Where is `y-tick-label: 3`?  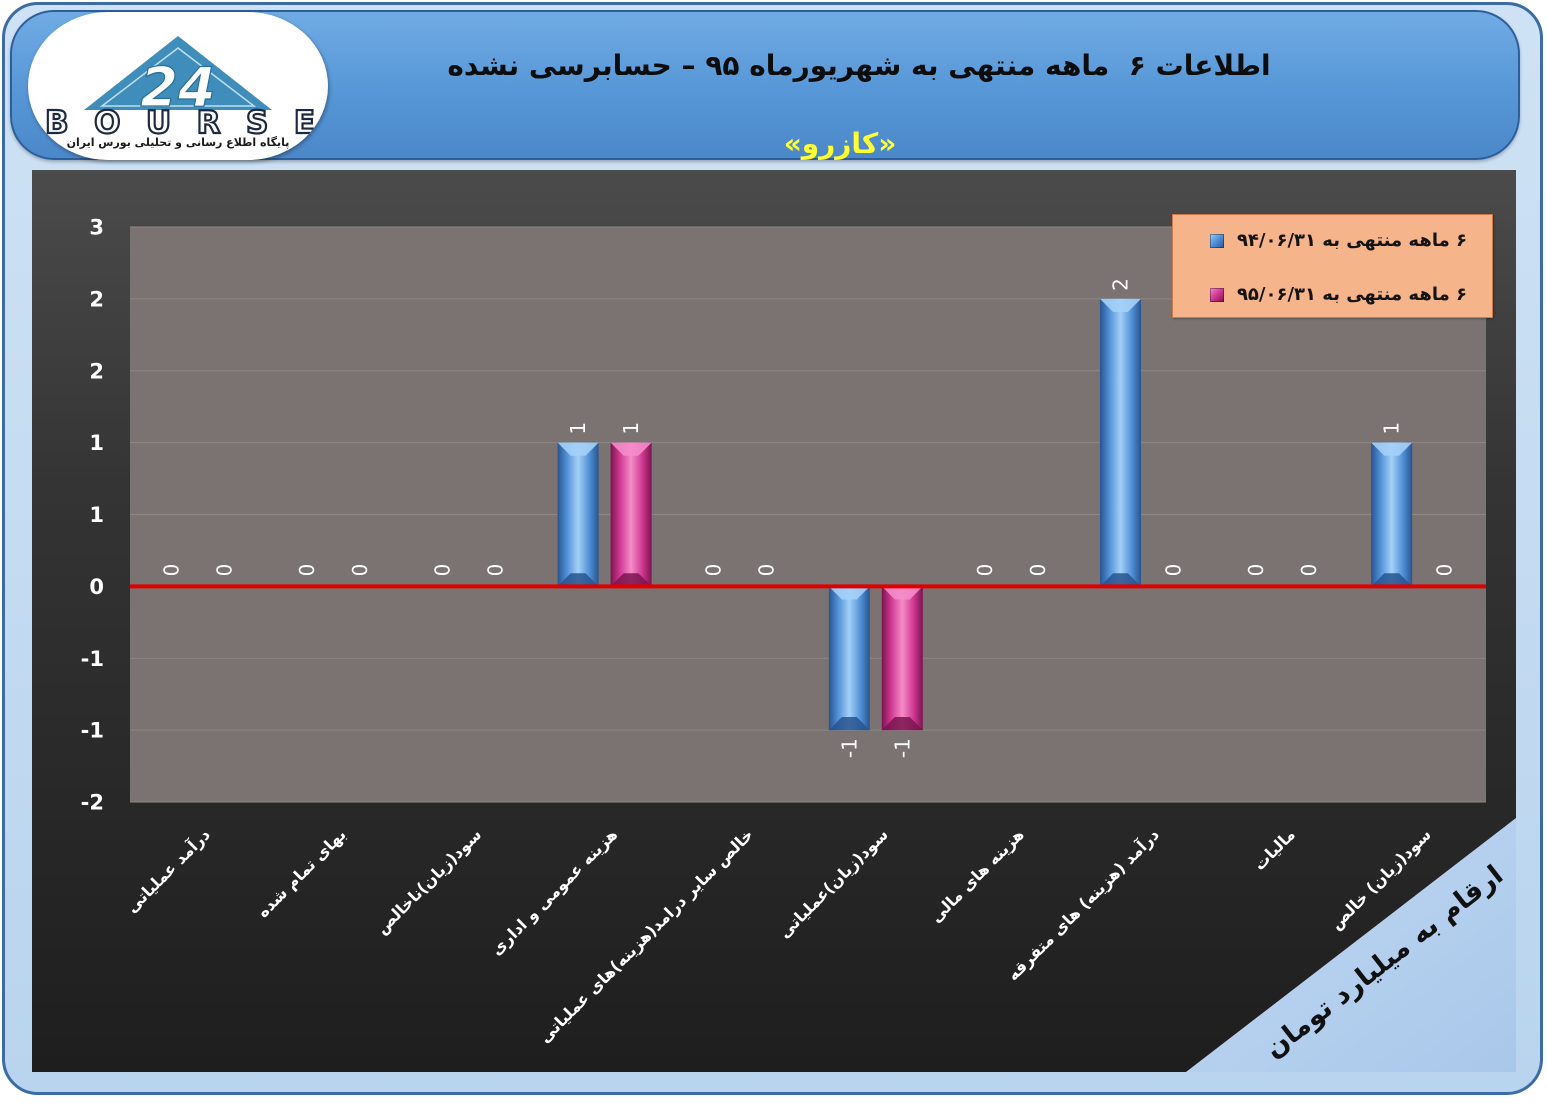
y-tick-label: 3 is located at coordinates (96, 228).